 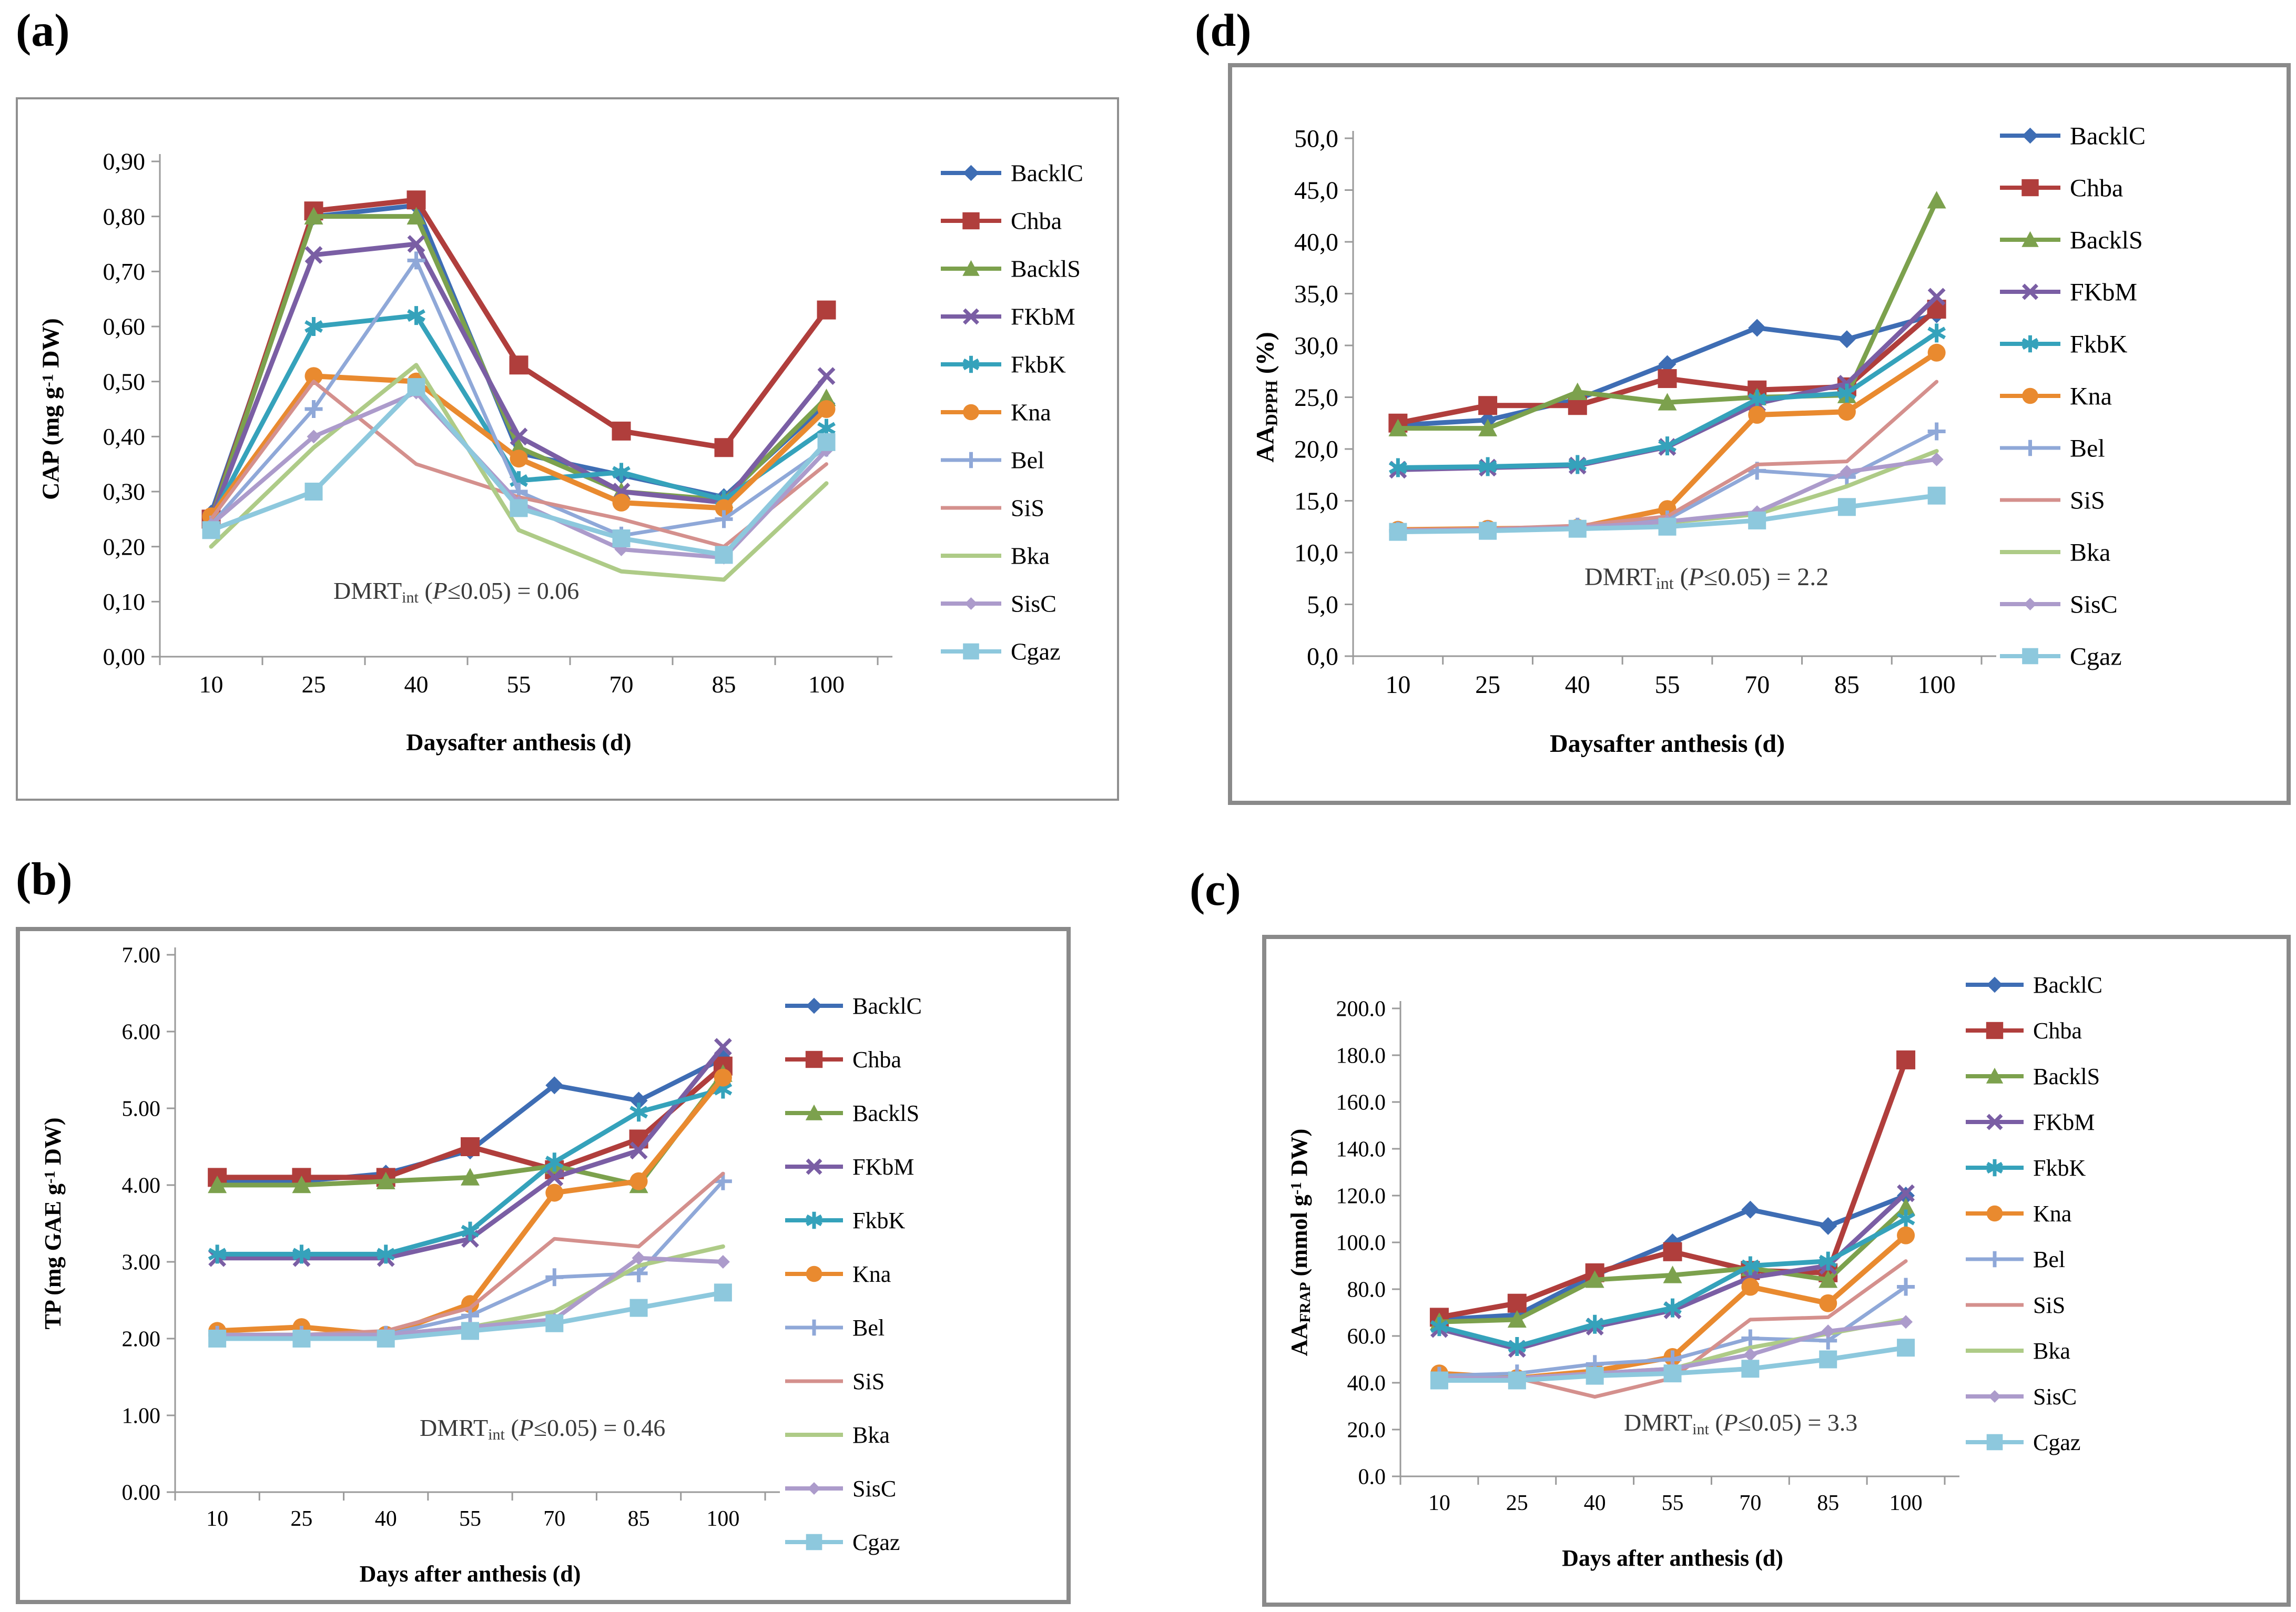 I want to click on y-tick-label: 40.0, so click(x=1366, y=1383).